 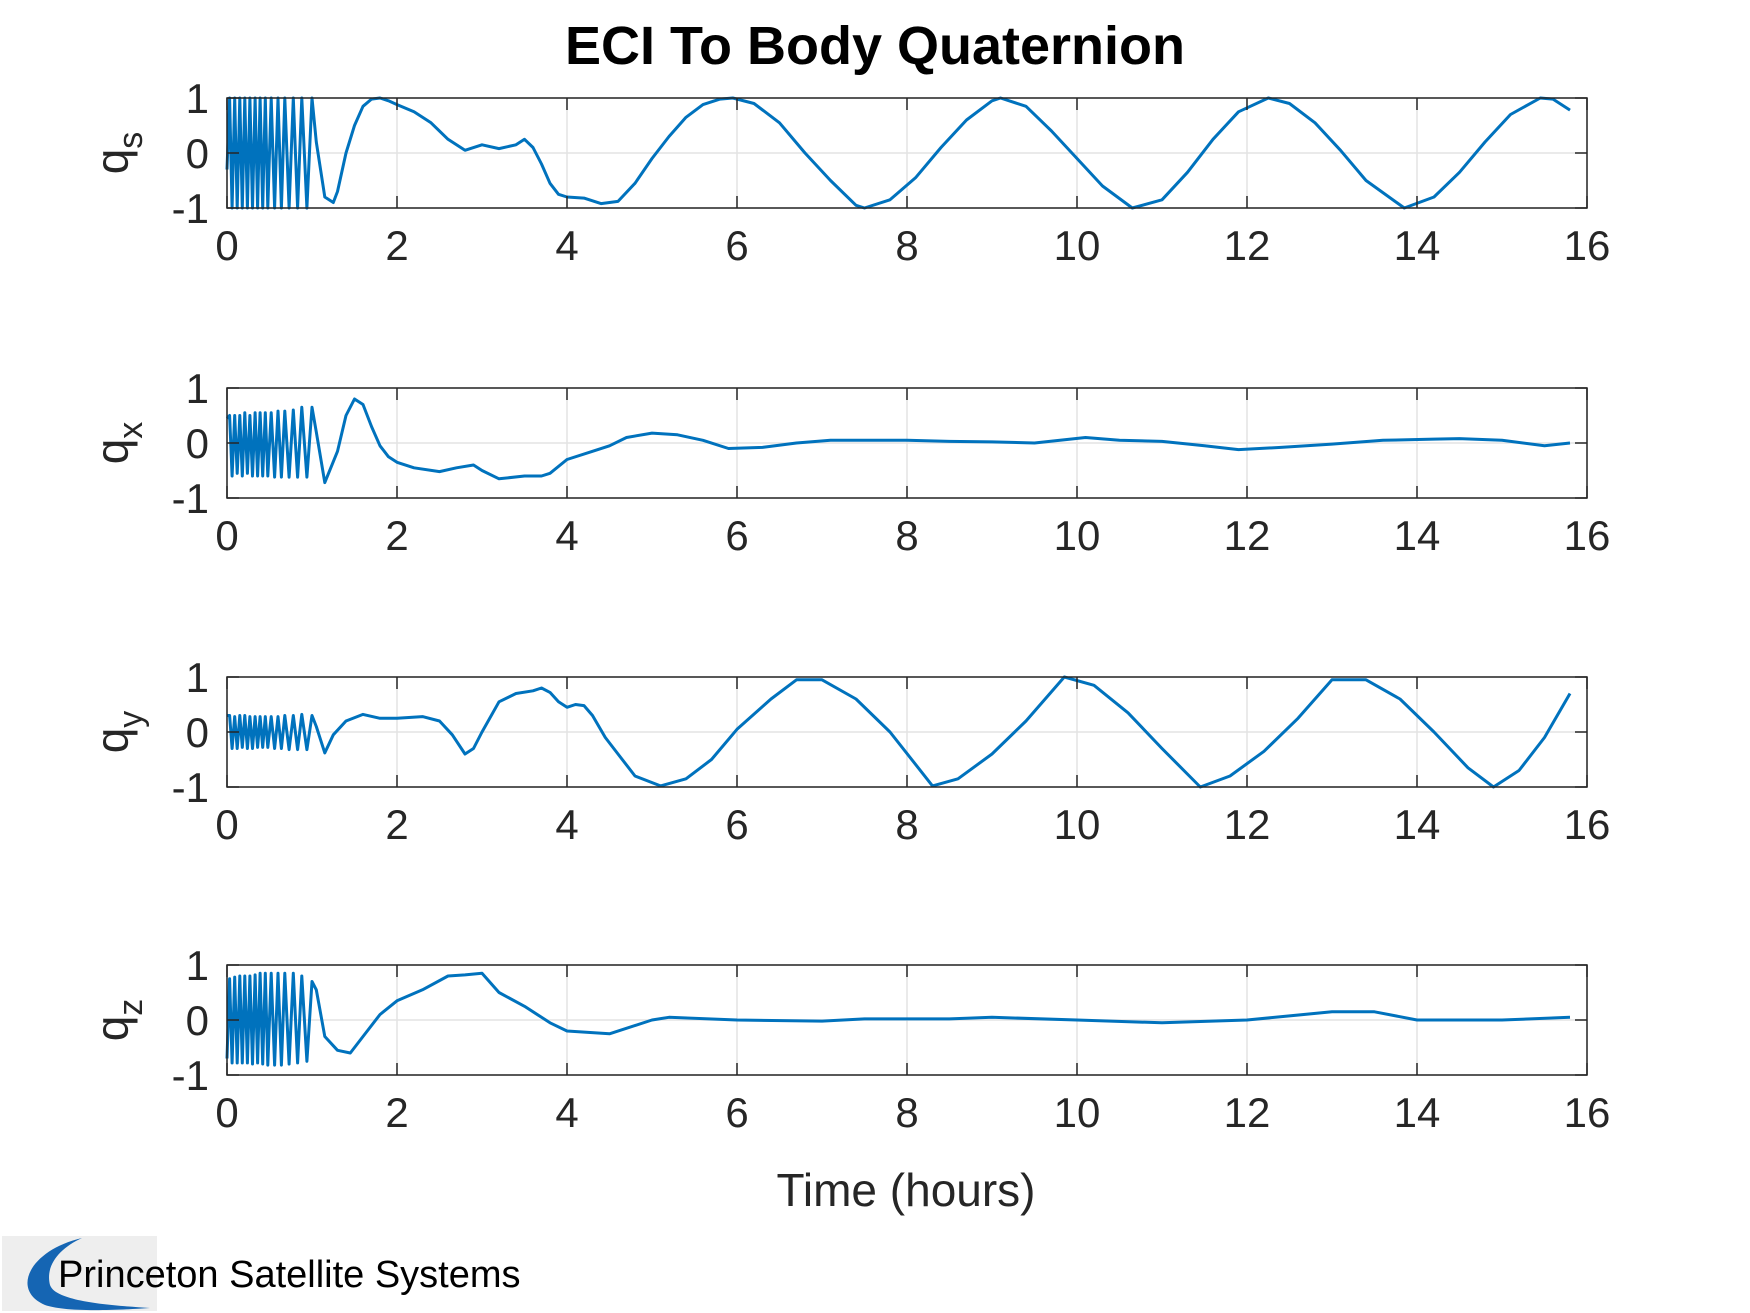 What do you see at coordinates (898, 1019) in the screenshot?
I see `series-line-qz` at bounding box center [898, 1019].